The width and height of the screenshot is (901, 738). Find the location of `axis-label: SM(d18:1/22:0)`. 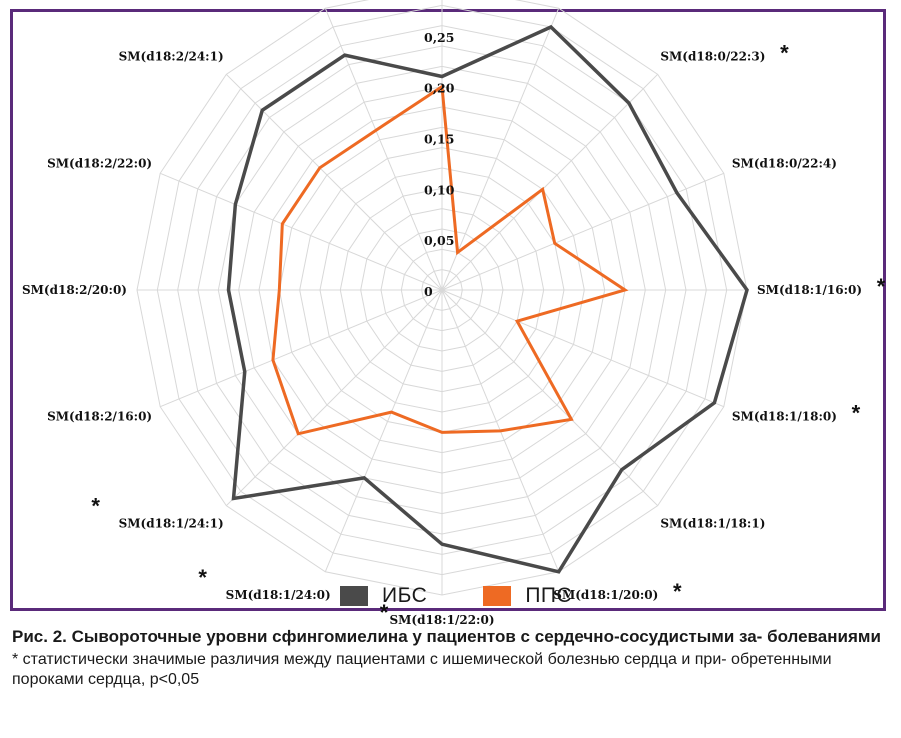

axis-label: SM(d18:1/22:0) is located at coordinates (441, 620).